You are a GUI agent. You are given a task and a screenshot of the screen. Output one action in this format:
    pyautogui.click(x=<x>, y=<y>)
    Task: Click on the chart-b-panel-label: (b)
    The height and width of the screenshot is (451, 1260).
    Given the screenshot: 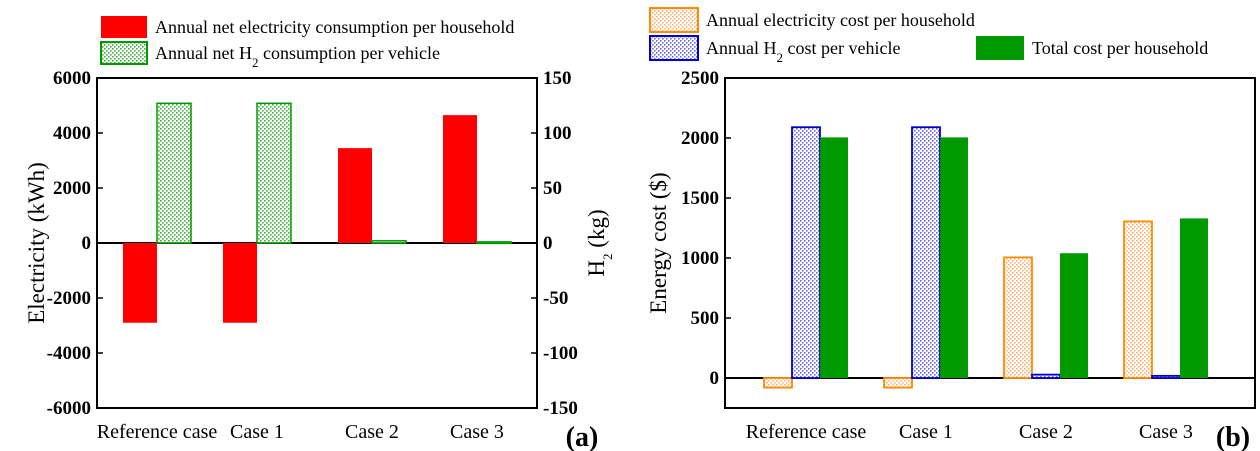 What is the action you would take?
    pyautogui.click(x=1233, y=436)
    